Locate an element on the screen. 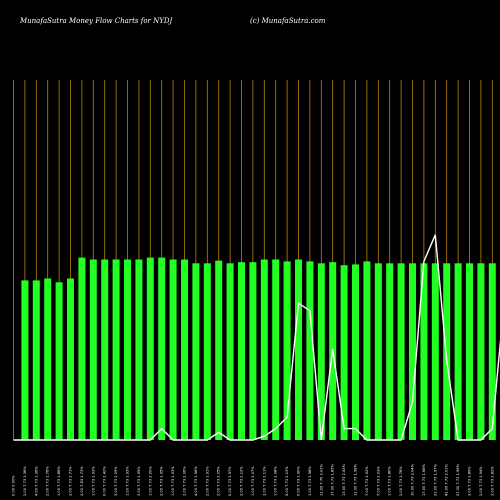  x-tick-label: 12.00 7.73 1.98% is located at coordinates (356, 479).